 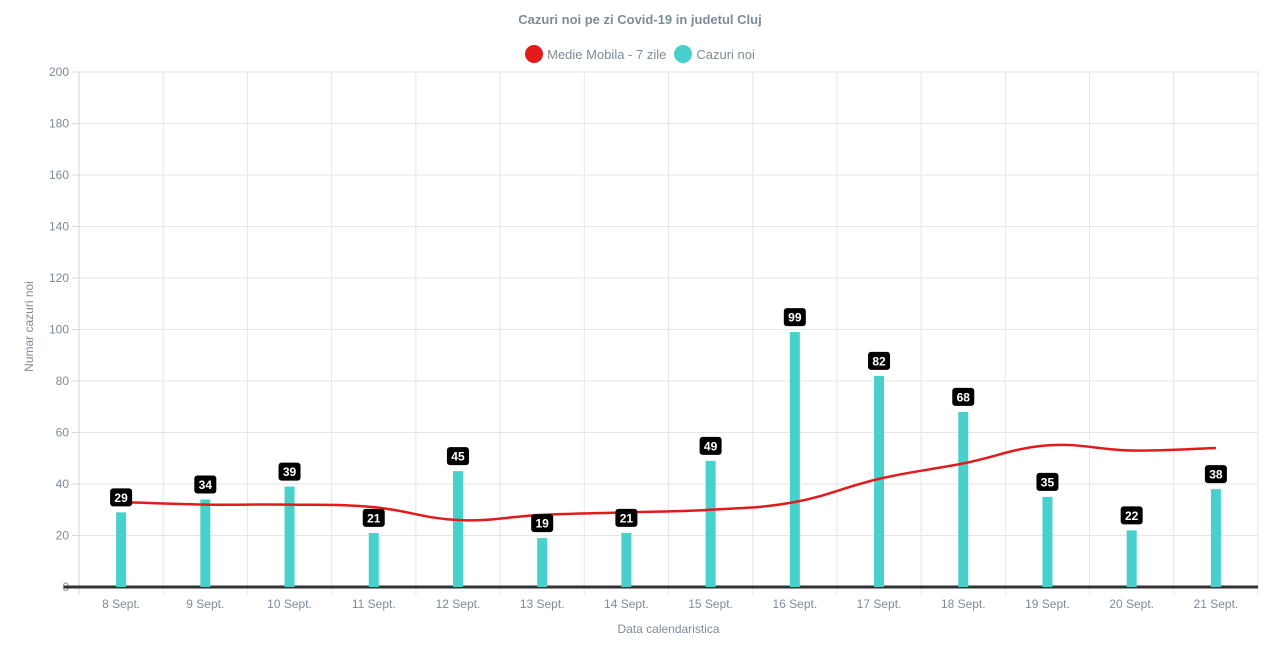 I want to click on bar-data-label-text: 99, so click(x=795, y=318).